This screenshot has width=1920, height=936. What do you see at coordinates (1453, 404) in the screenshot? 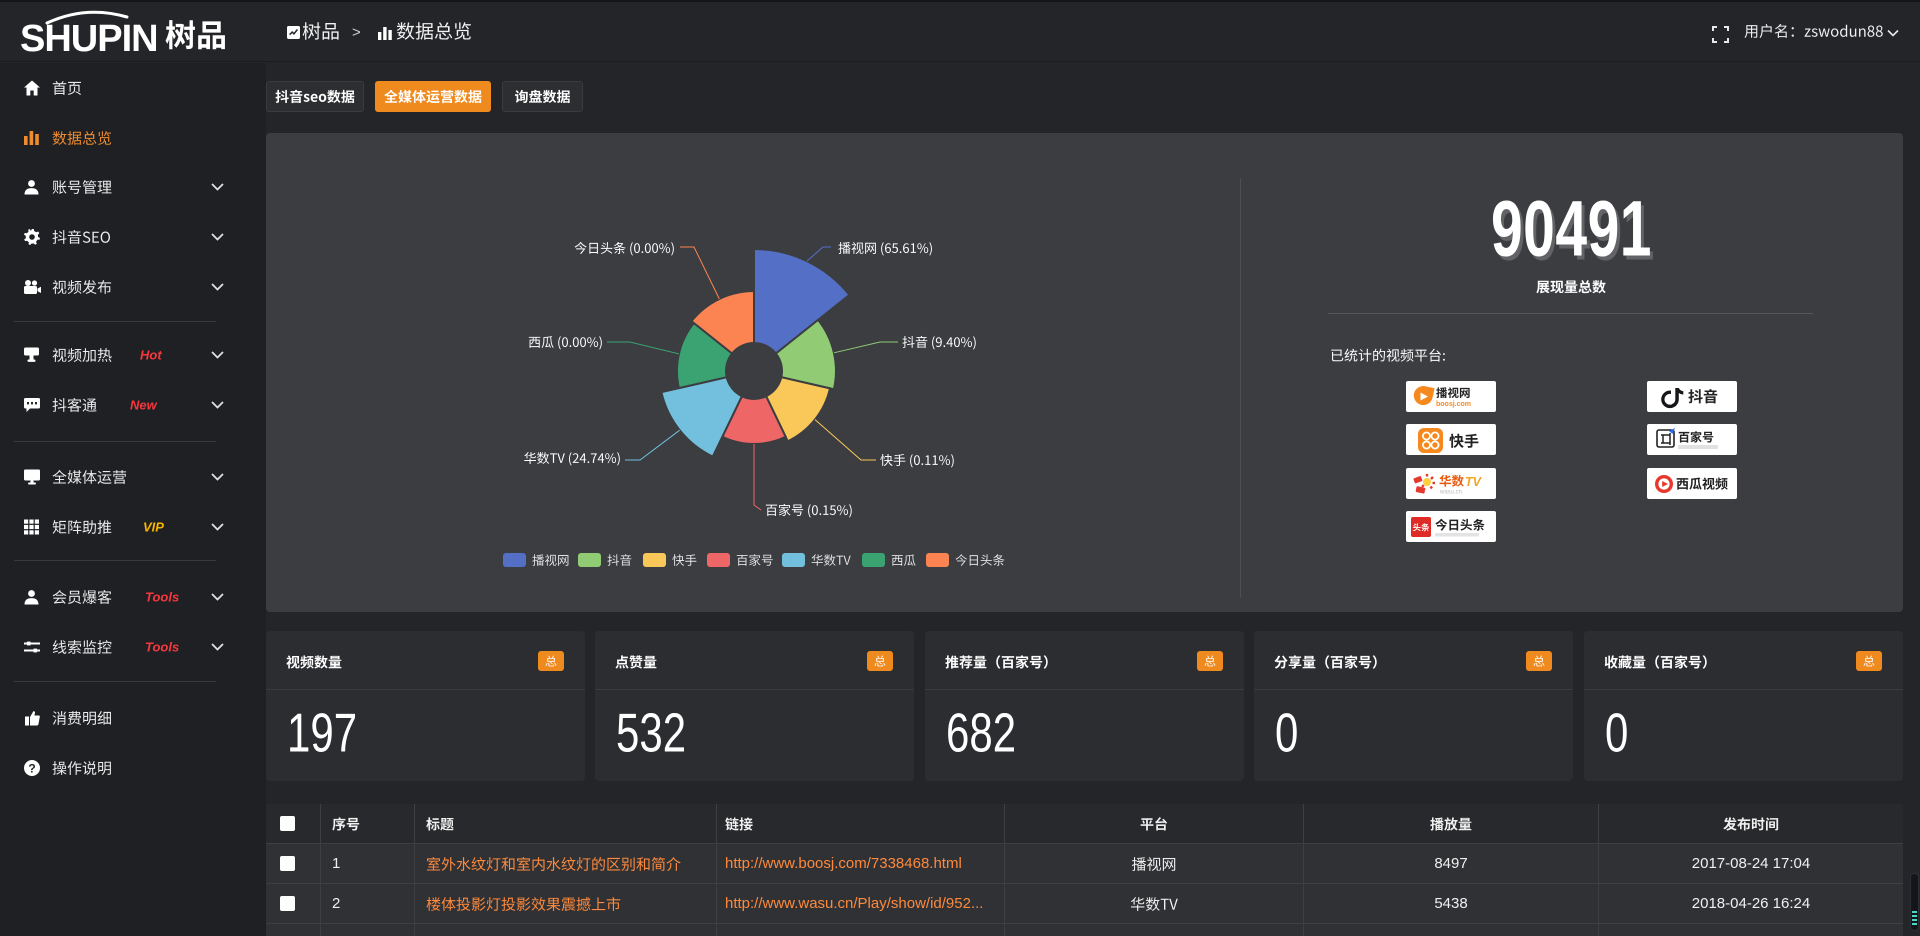
I see `svg-text: boosj.com` at bounding box center [1453, 404].